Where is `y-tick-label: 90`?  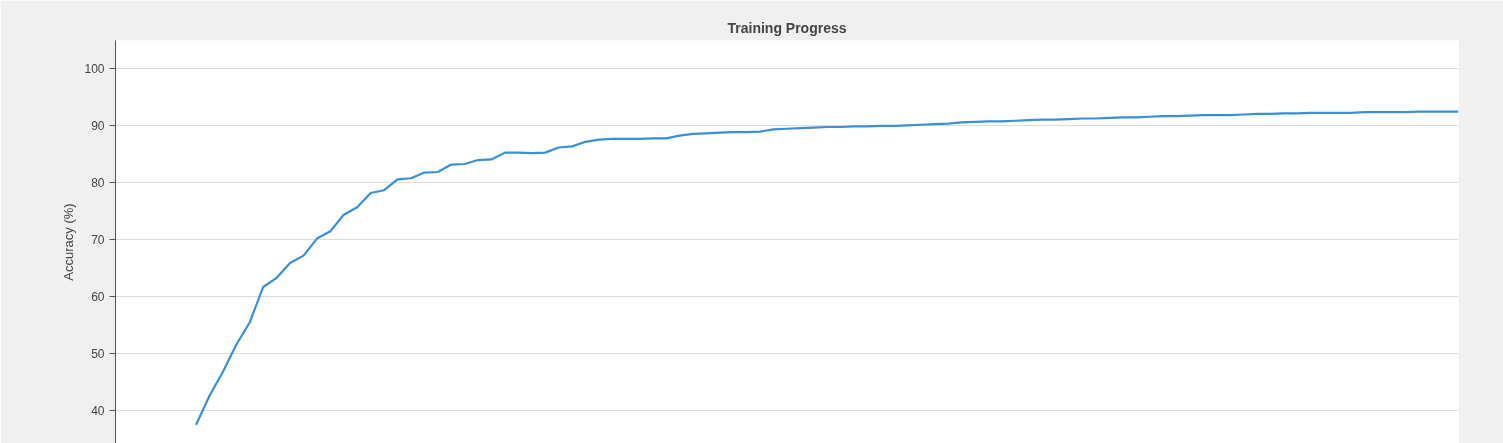
y-tick-label: 90 is located at coordinates (98, 126).